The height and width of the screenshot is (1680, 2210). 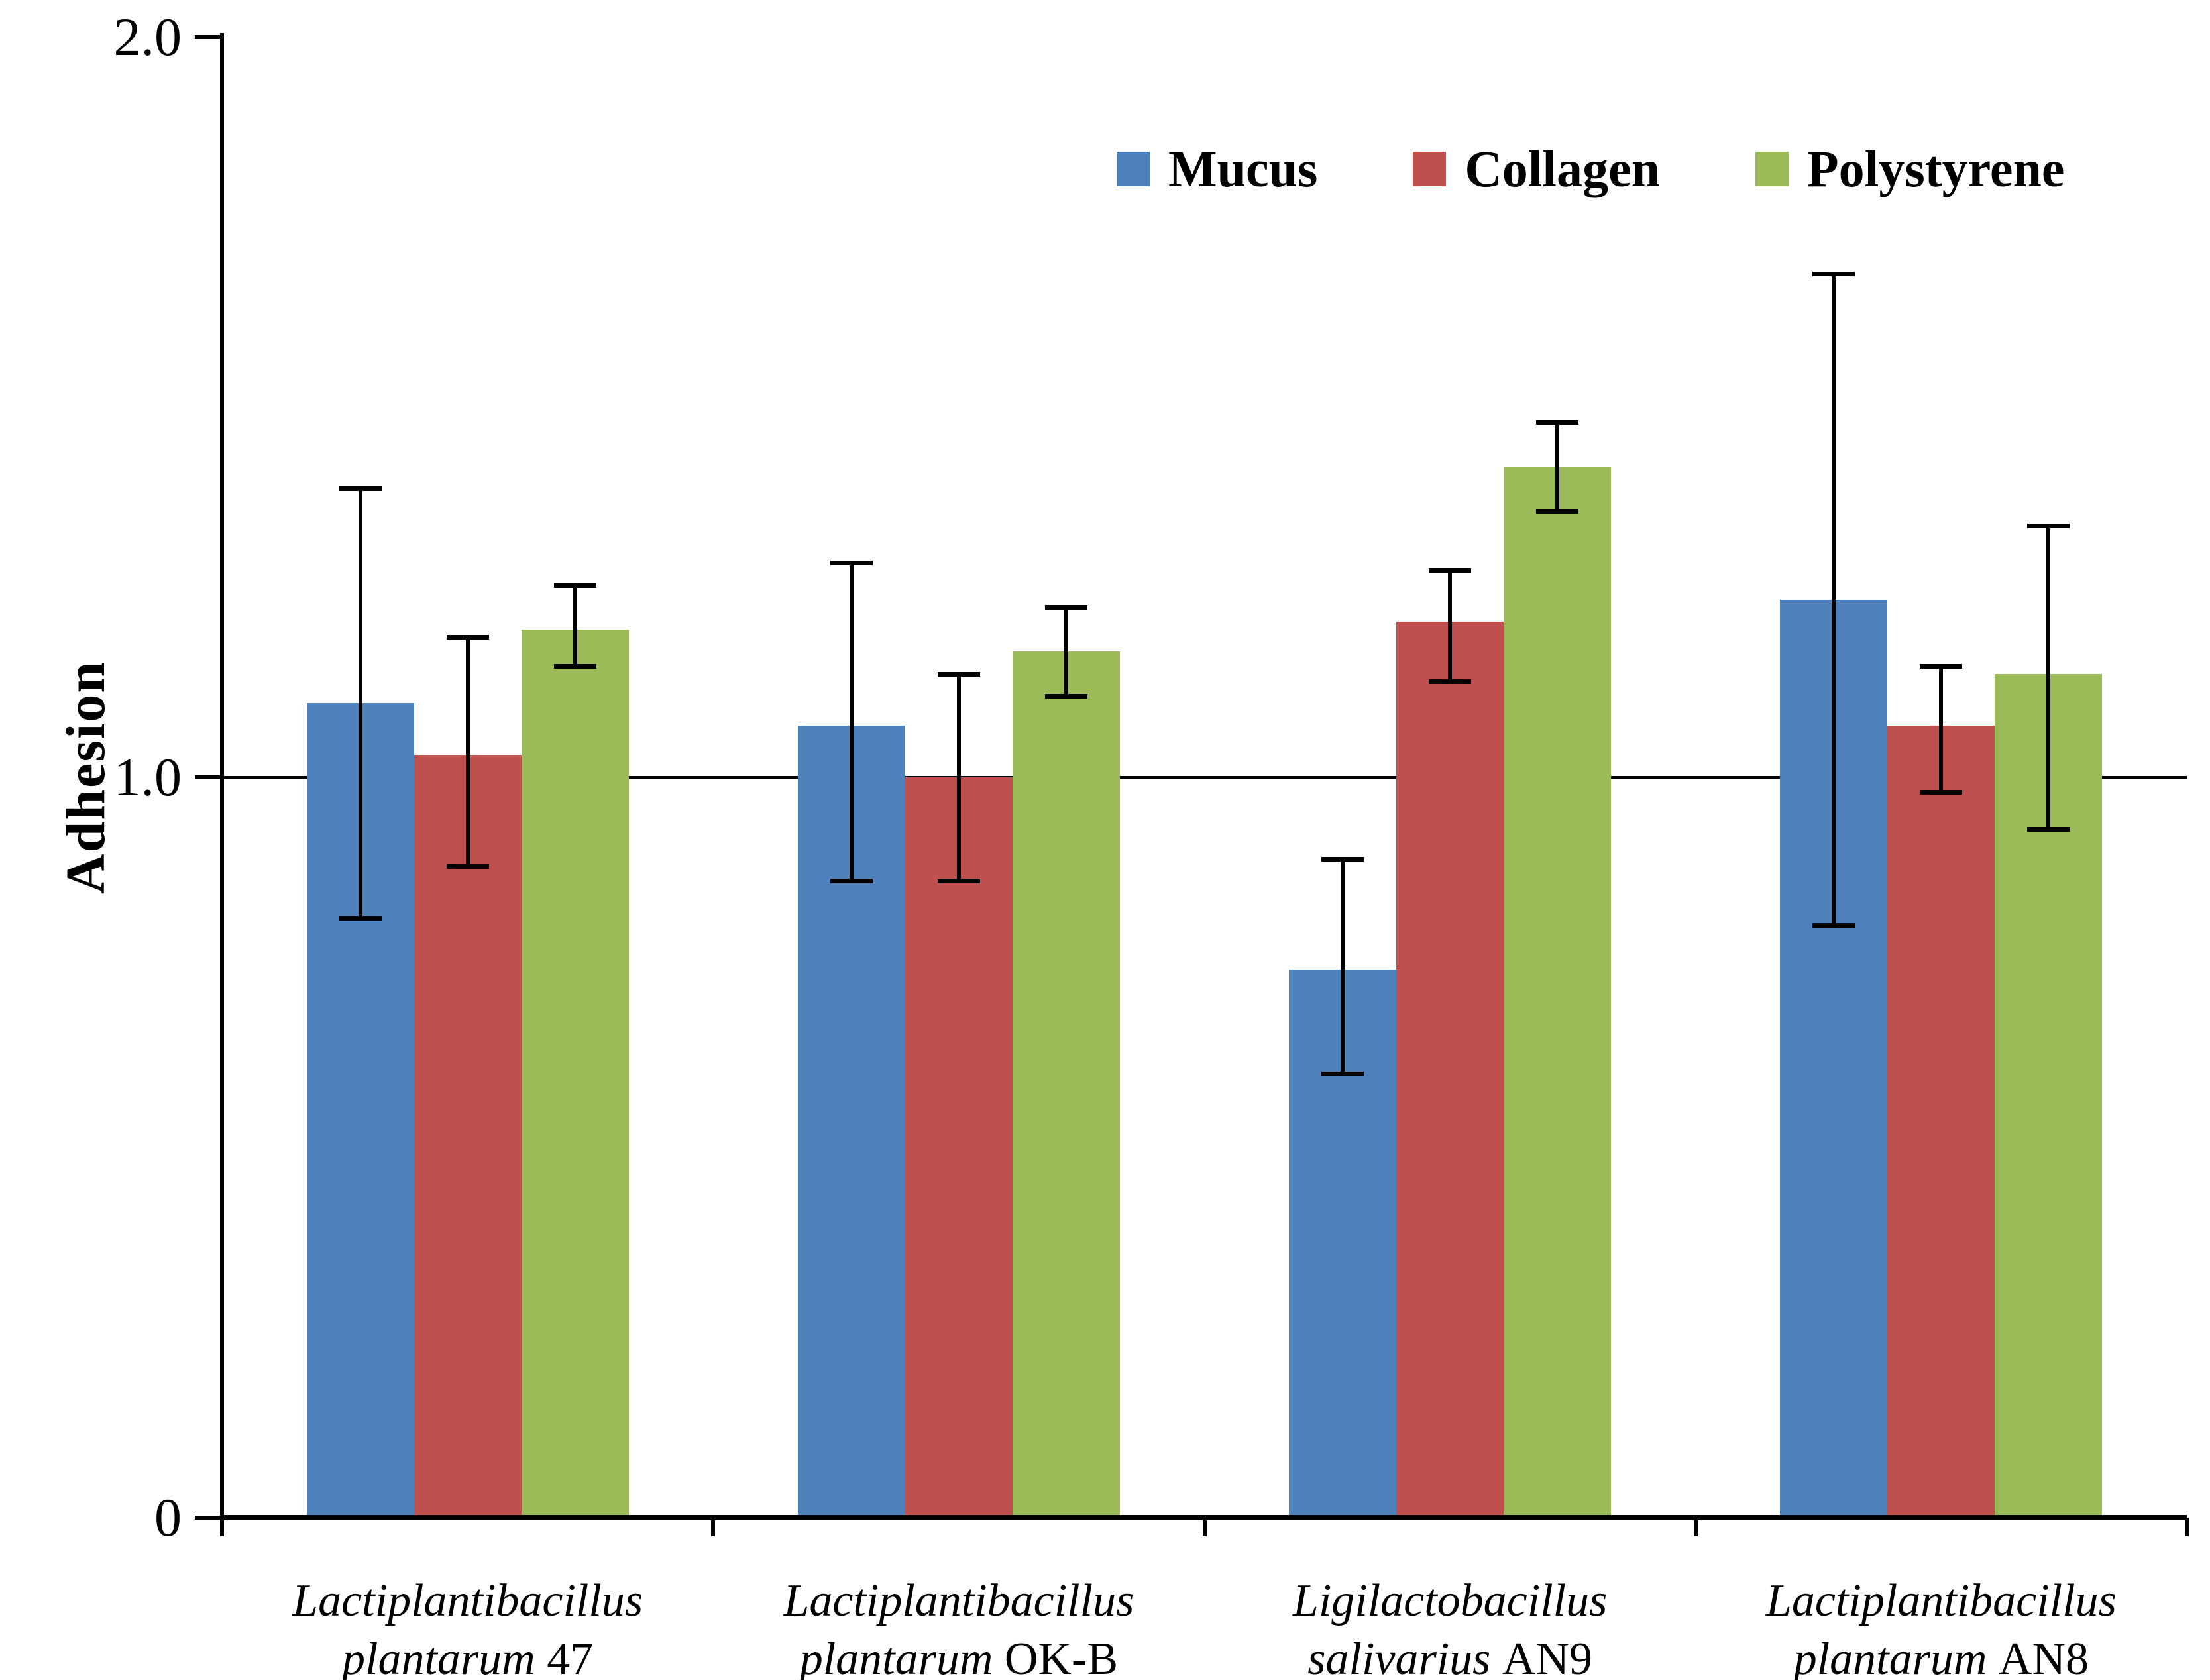 What do you see at coordinates (851, 722) in the screenshot?
I see `errorbar-mucus-group2` at bounding box center [851, 722].